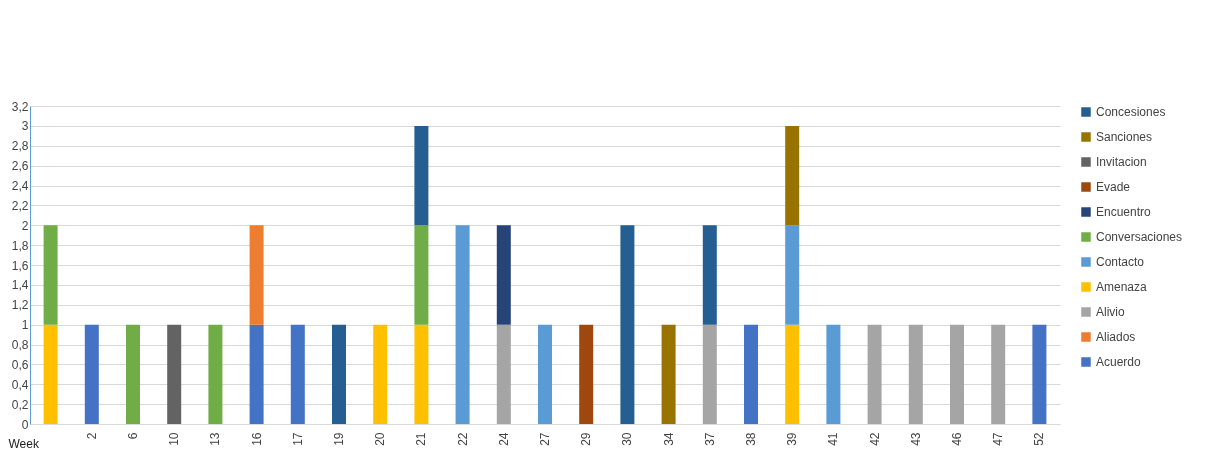  Describe the element at coordinates (20, 345) in the screenshot. I see `y-tick-label: 0,8` at that location.